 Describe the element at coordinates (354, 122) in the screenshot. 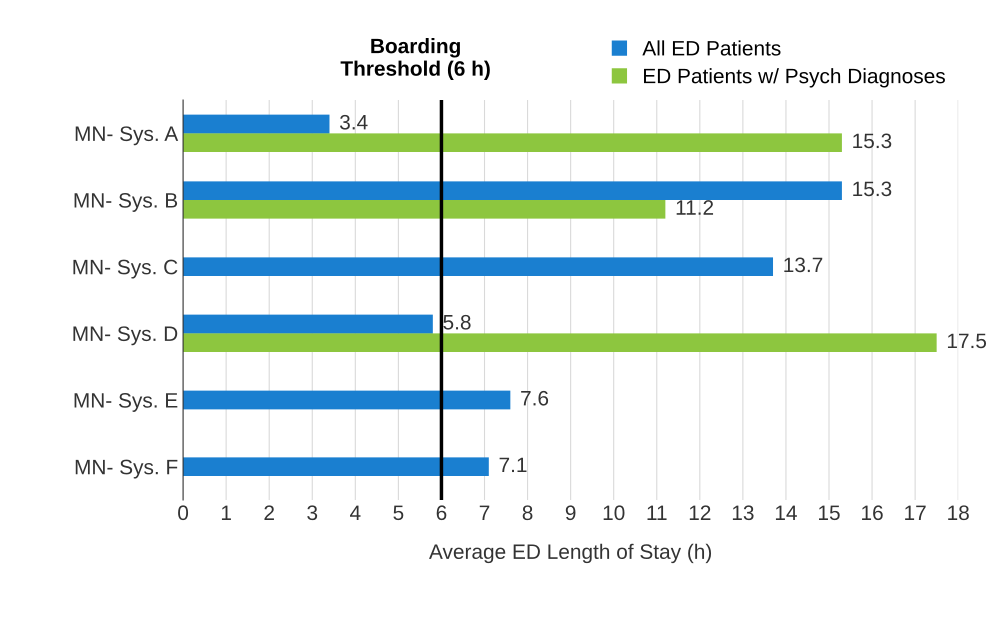

I see `data-label: 3.4` at that location.